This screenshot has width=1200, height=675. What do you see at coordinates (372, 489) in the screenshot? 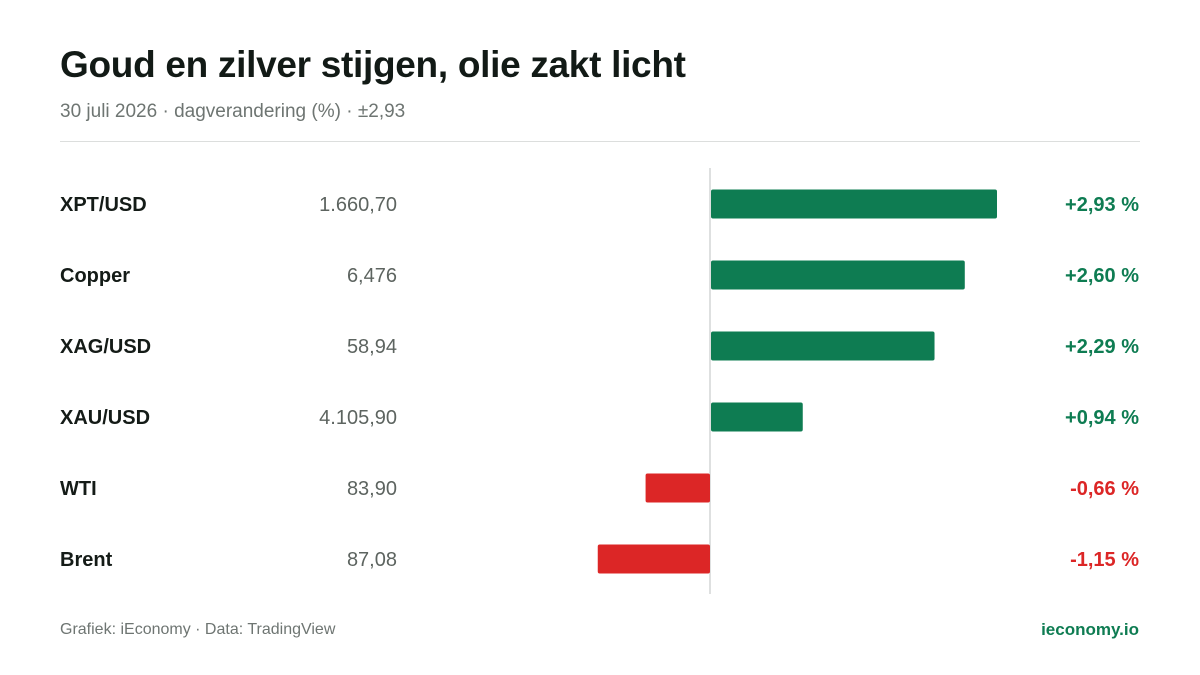
I see `row-price: 83,90` at bounding box center [372, 489].